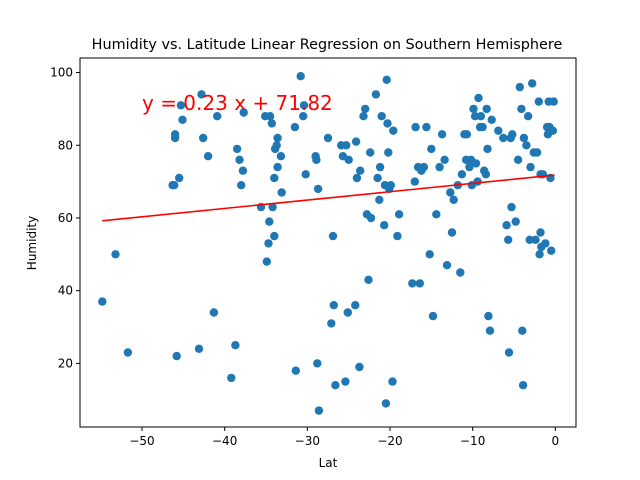  What do you see at coordinates (65, 145) in the screenshot?
I see `y-tick-label: 80` at bounding box center [65, 145].